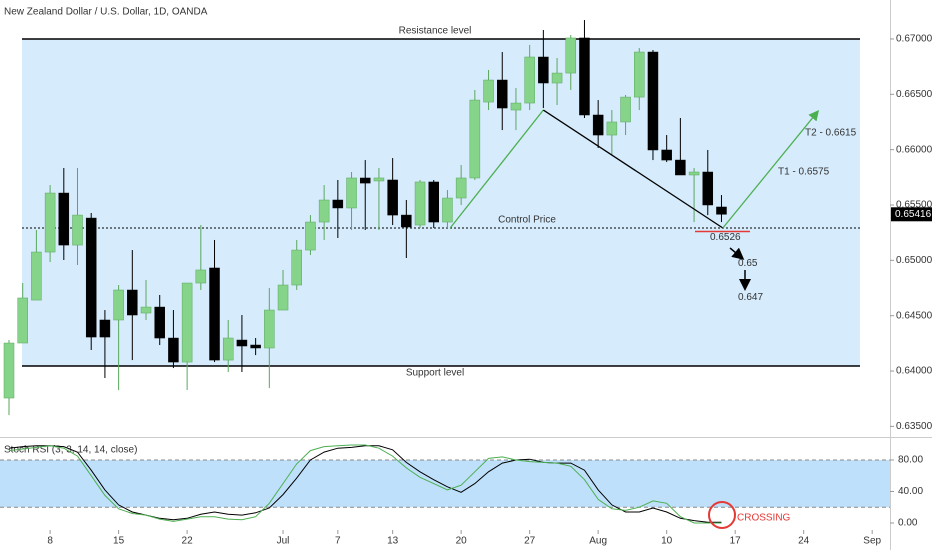  What do you see at coordinates (750, 297) in the screenshot?
I see `price-mark-label: 0.647` at bounding box center [750, 297].